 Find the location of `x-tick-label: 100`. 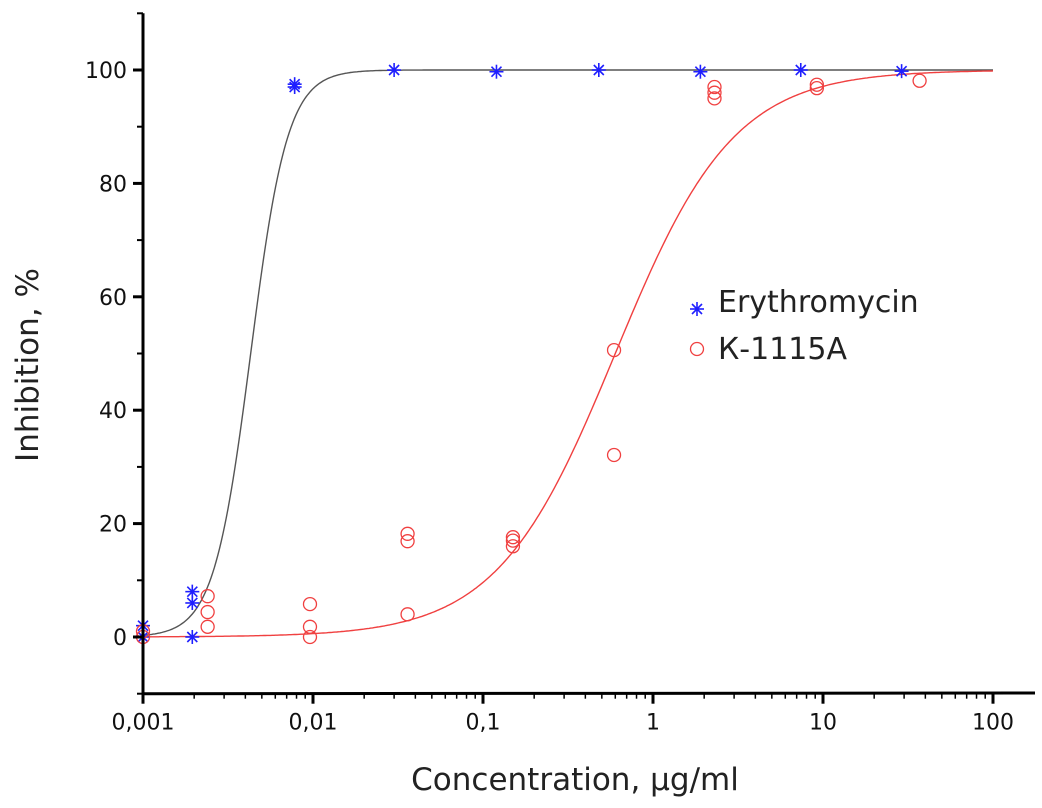

x-tick-label: 100 is located at coordinates (993, 723).